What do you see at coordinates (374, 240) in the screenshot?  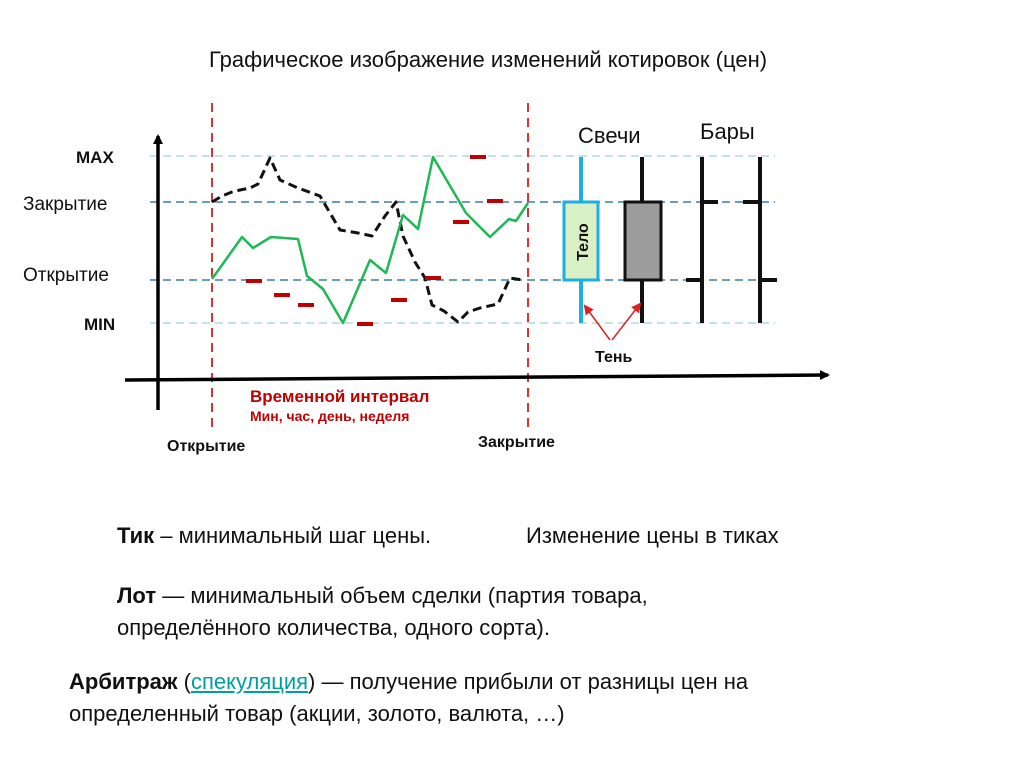 I see `tick-markers` at bounding box center [374, 240].